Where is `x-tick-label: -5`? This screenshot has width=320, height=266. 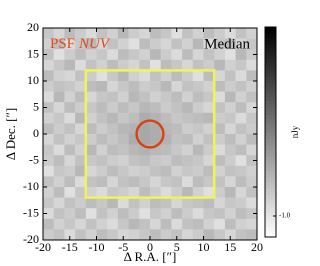 x-tick-label: -5 is located at coordinates (123, 247).